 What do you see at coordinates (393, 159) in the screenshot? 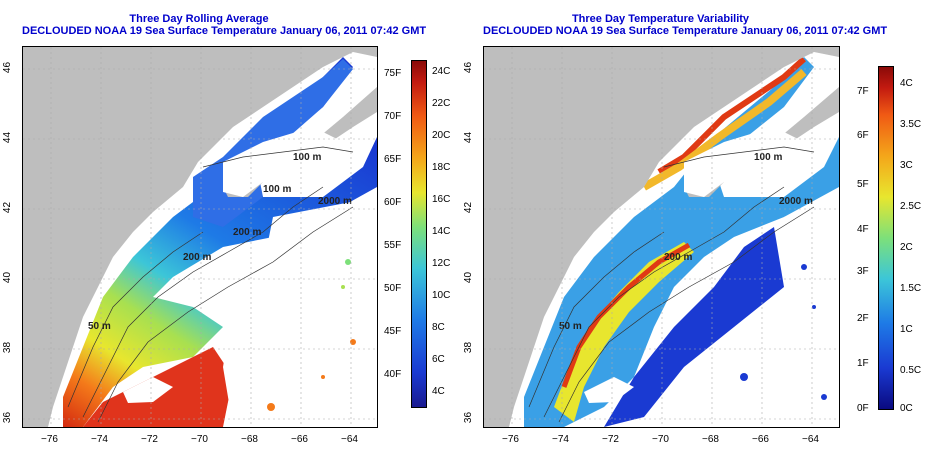
I see `left-cbar-f-label: 65F` at bounding box center [393, 159].